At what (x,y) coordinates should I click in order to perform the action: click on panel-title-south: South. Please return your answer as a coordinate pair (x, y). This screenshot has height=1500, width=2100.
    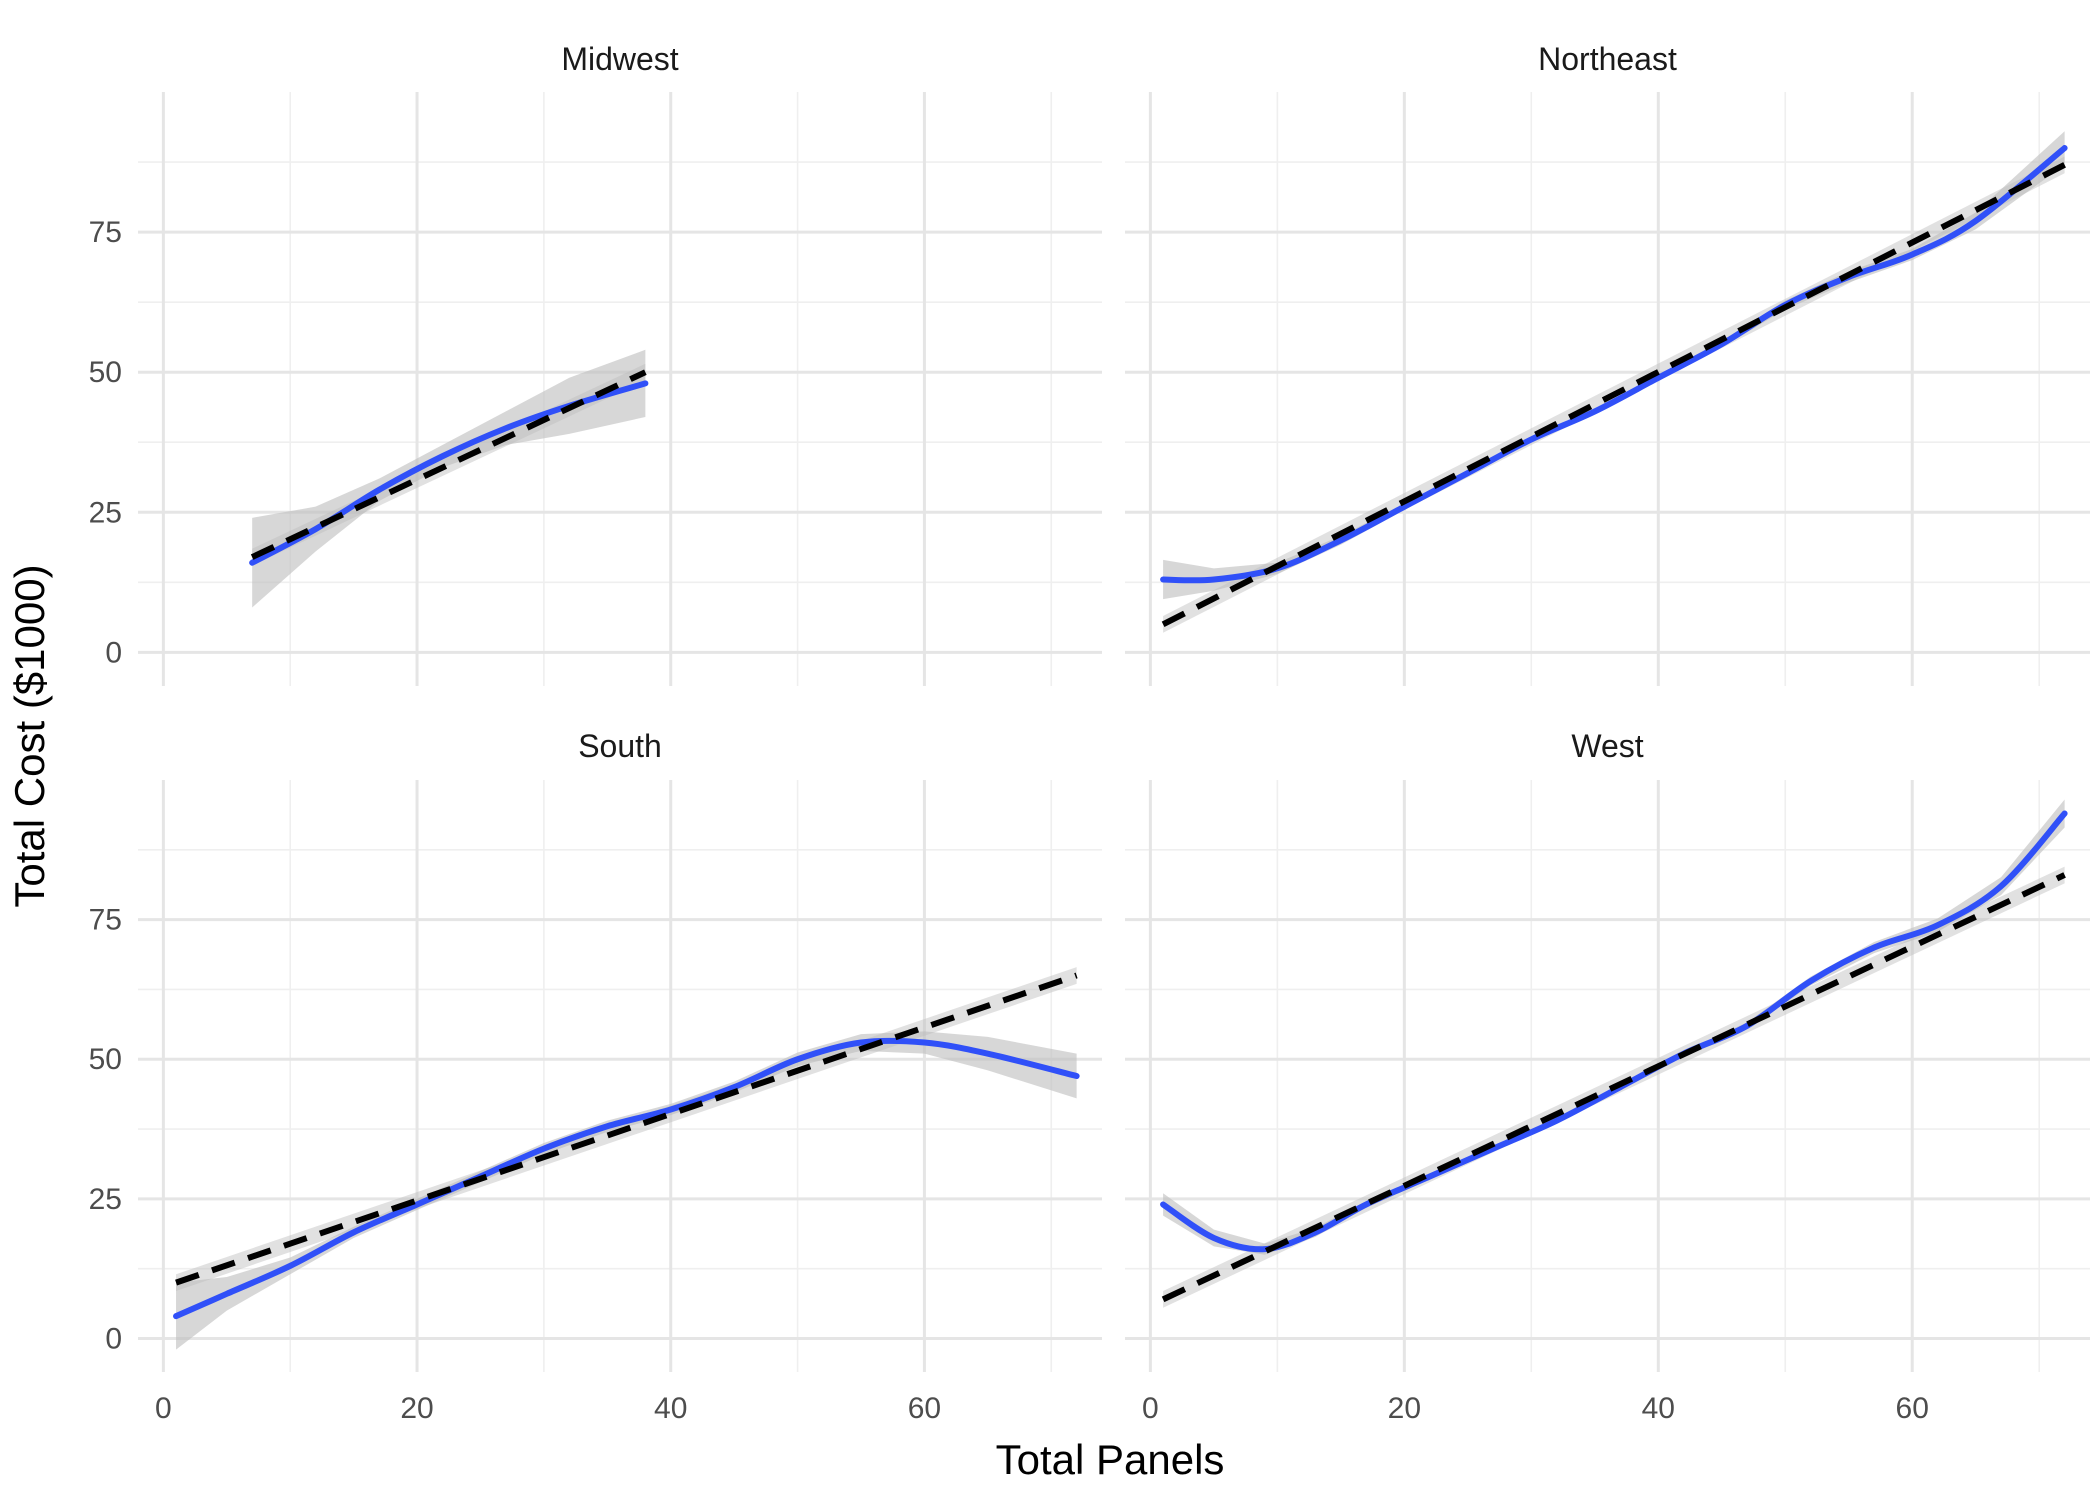
    Looking at the image, I should click on (620, 746).